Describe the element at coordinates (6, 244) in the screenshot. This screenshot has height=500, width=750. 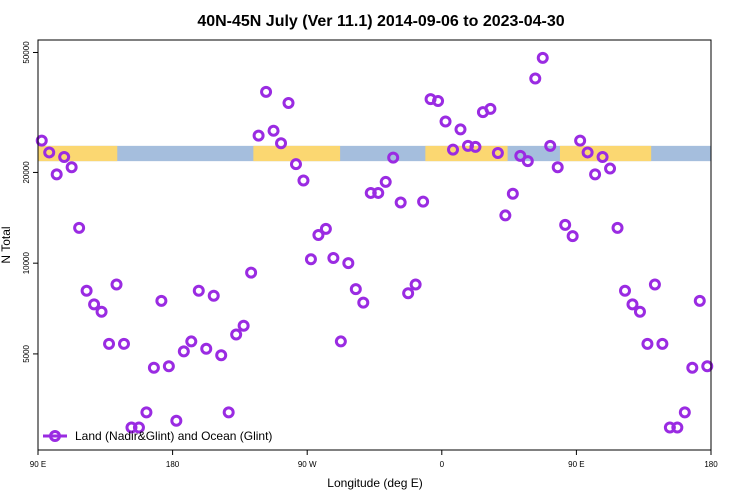
I see `y-axis-label: N Total` at that location.